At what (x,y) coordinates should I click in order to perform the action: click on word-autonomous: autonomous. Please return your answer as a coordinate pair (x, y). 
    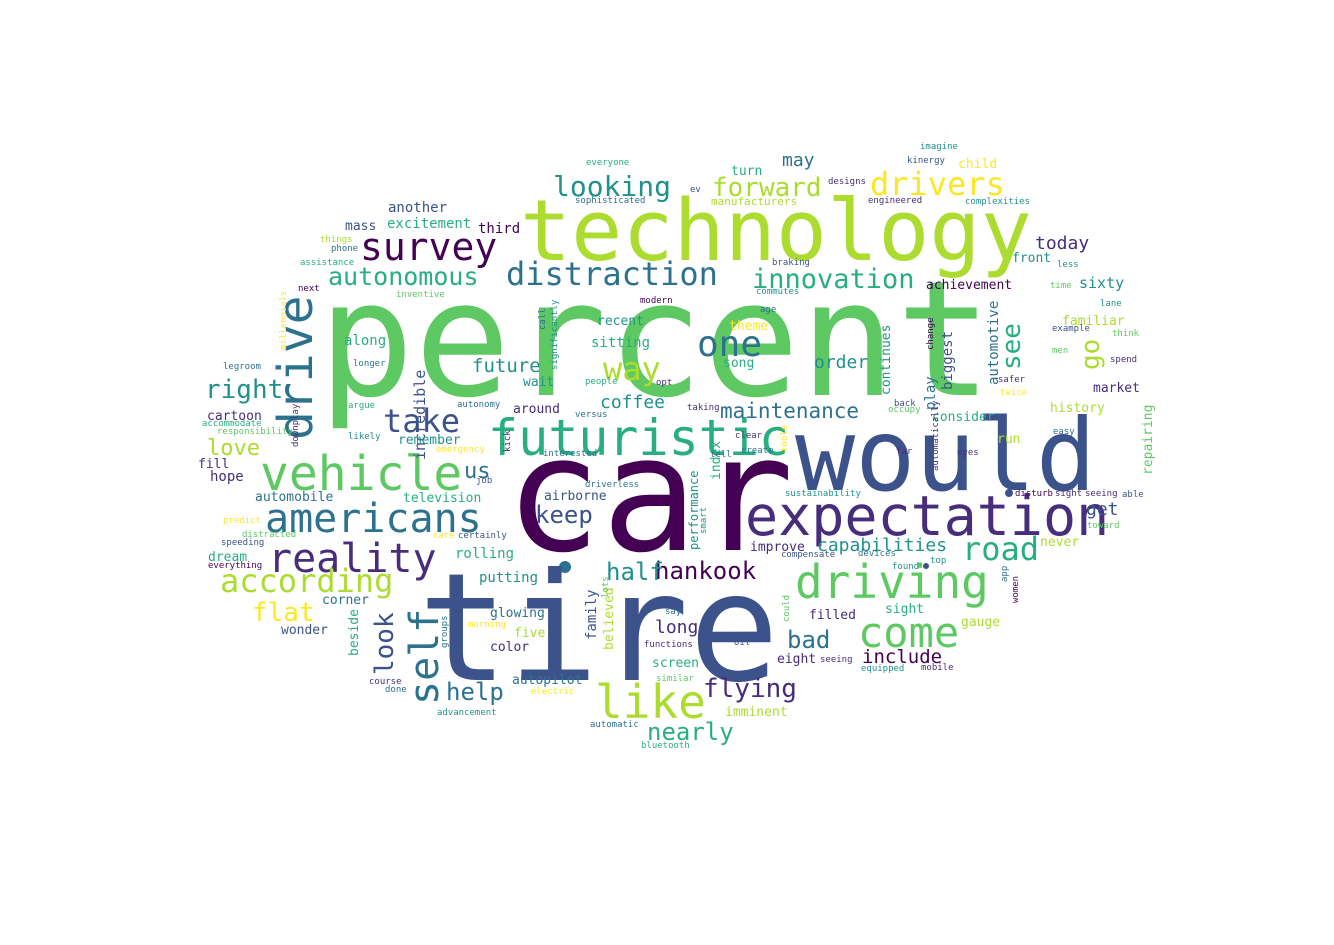
    Looking at the image, I should click on (403, 276).